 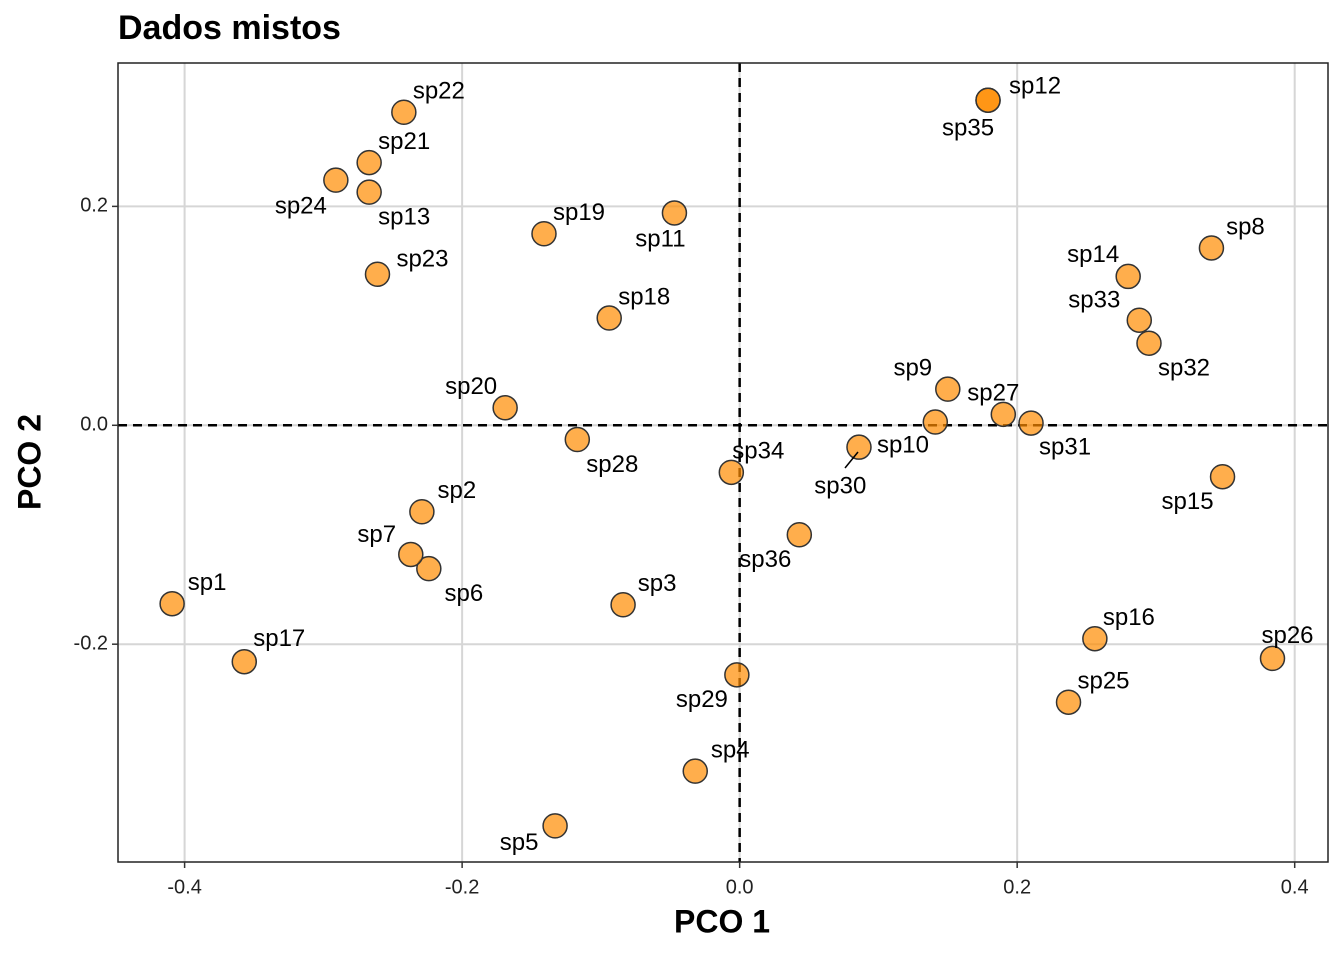 I want to click on x-tick-label: -0.4, so click(x=184, y=887).